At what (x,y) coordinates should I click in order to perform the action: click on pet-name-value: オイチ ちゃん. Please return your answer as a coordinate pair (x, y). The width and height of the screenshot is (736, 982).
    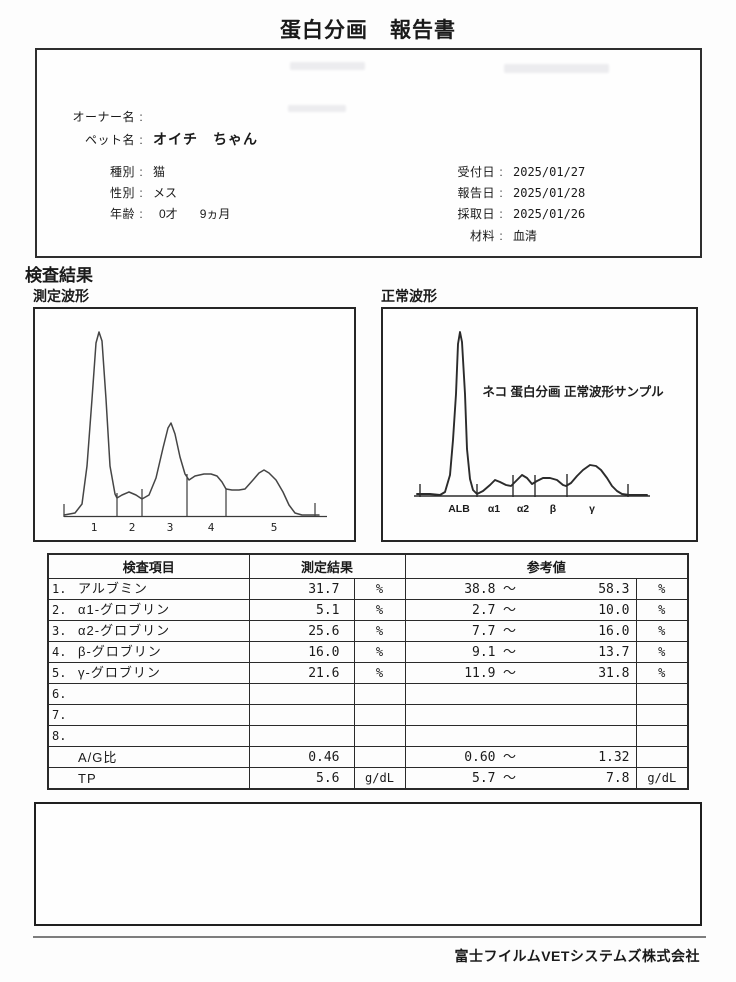
    Looking at the image, I should click on (205, 139).